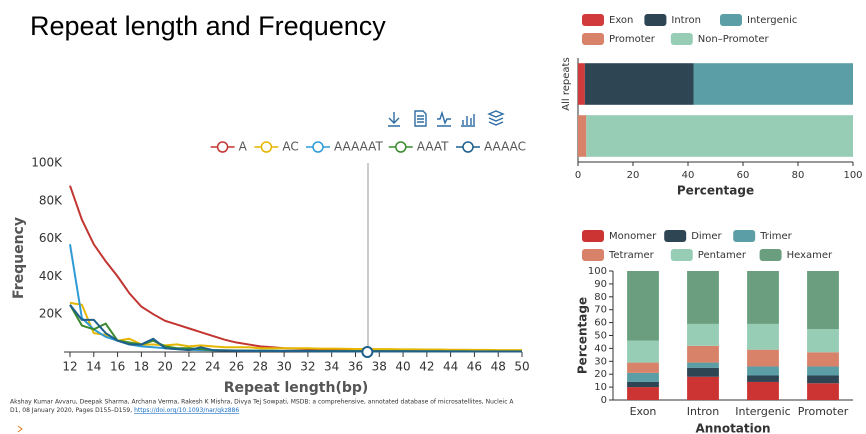 Image resolution: width=866 pixels, height=434 pixels. Describe the element at coordinates (597, 271) in the screenshot. I see `y-tick-label: 100` at that location.